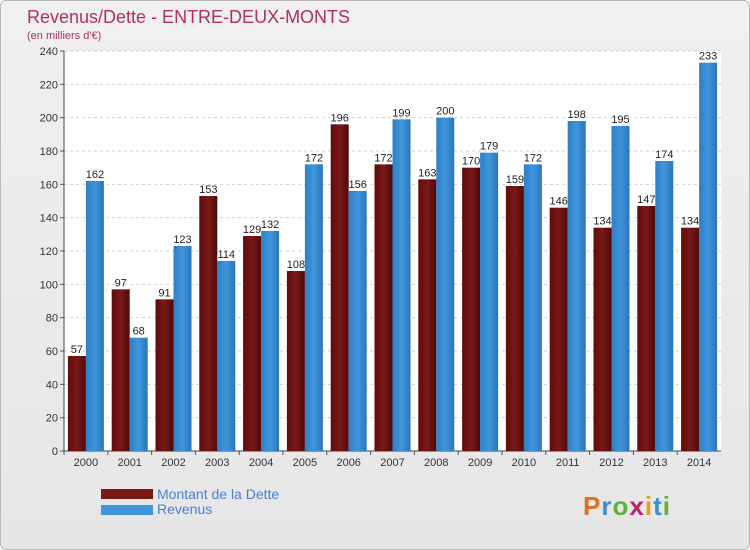  I want to click on data-label-dette: 97, so click(121, 283).